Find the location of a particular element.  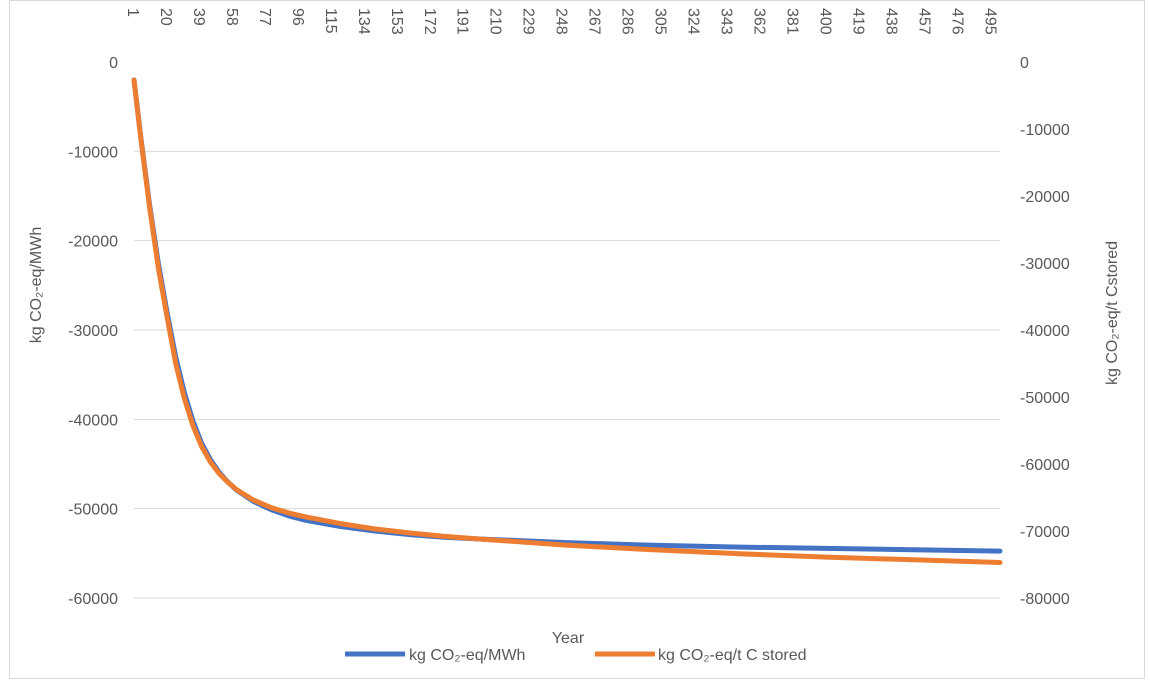

y2-tick-label: -60000 is located at coordinates (1045, 465).